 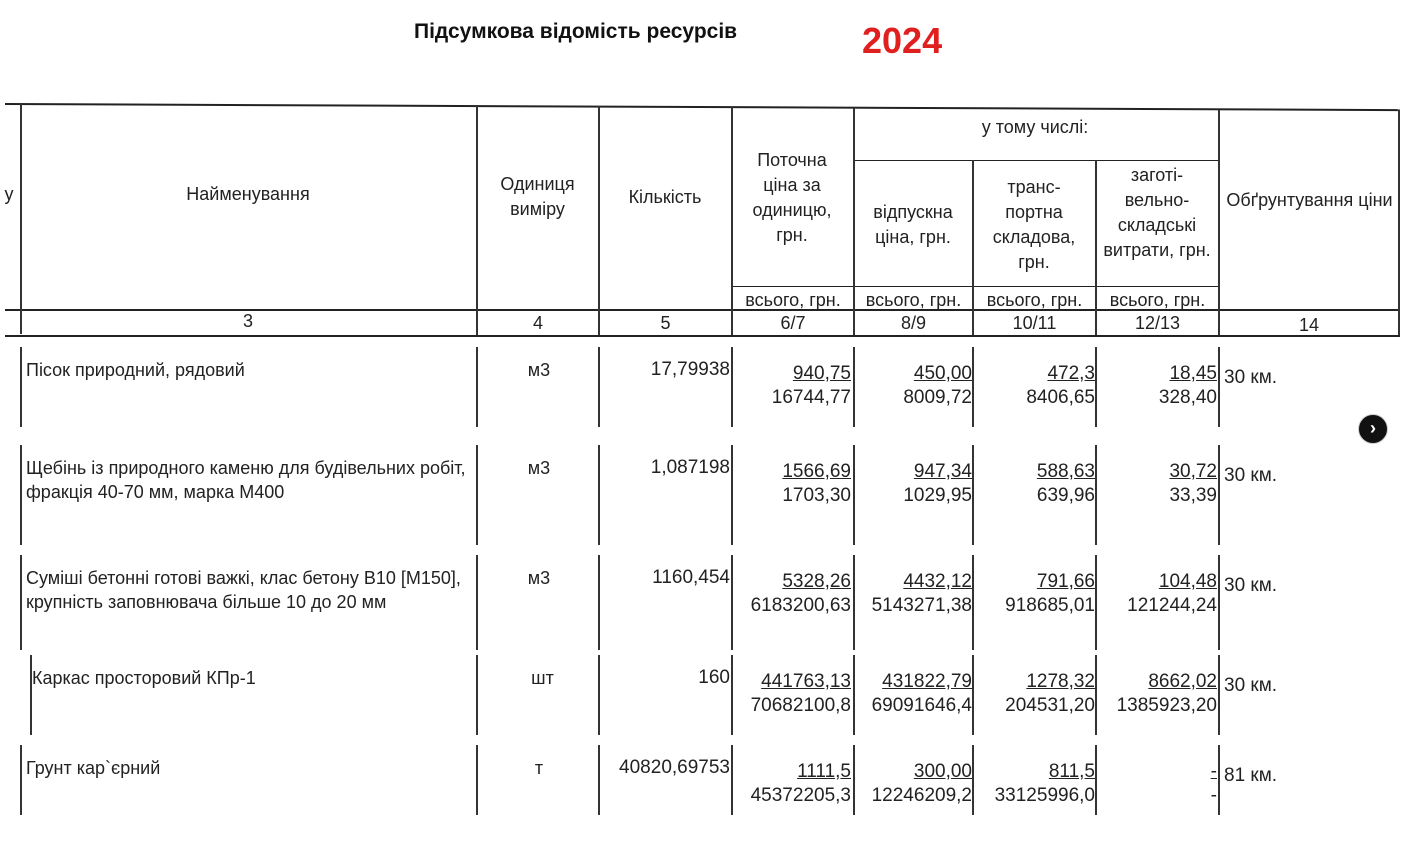 What do you see at coordinates (1044, 795) in the screenshot?
I see `transport-total: 33125996,0` at bounding box center [1044, 795].